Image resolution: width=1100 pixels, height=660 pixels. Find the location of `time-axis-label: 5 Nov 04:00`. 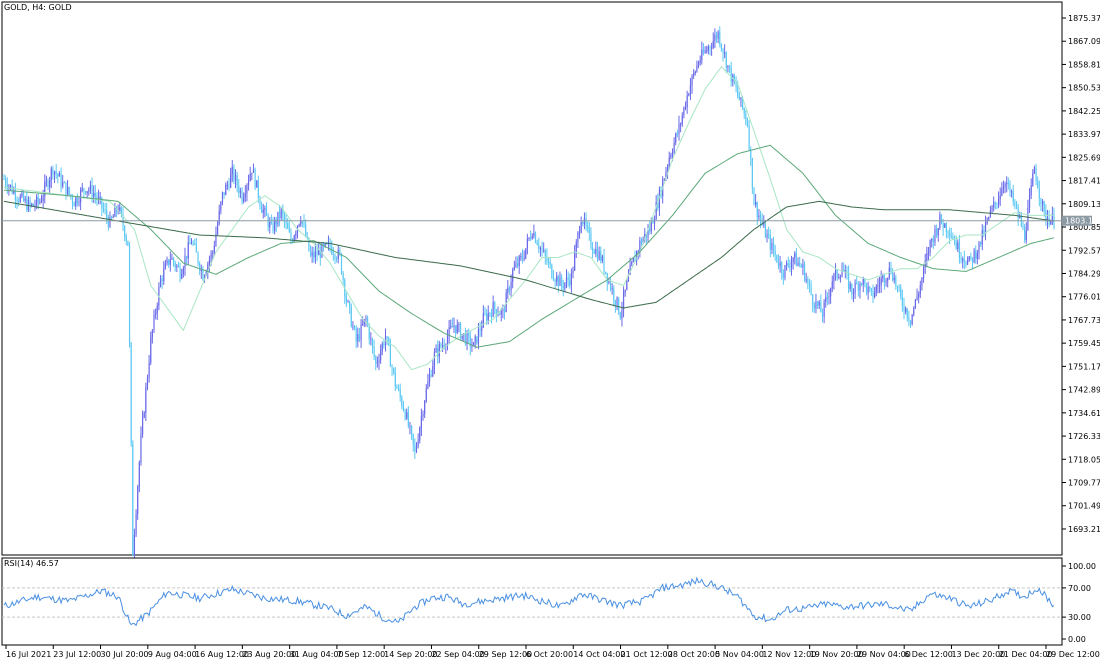

time-axis-label: 5 Nov 04:00 is located at coordinates (739, 654).